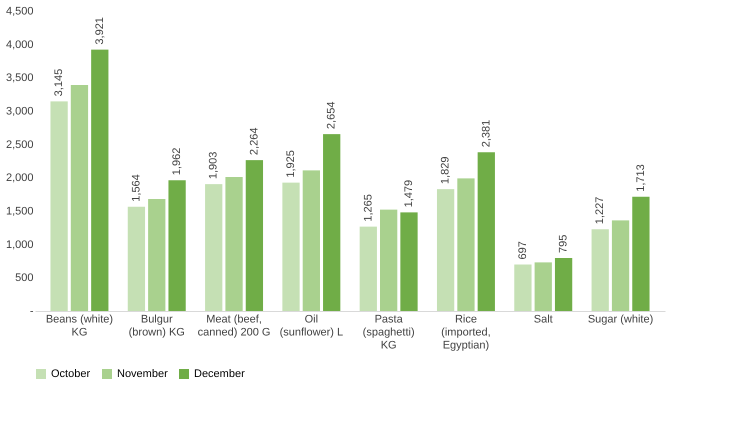  What do you see at coordinates (600, 210) in the screenshot?
I see `data-label: 1,227` at bounding box center [600, 210].